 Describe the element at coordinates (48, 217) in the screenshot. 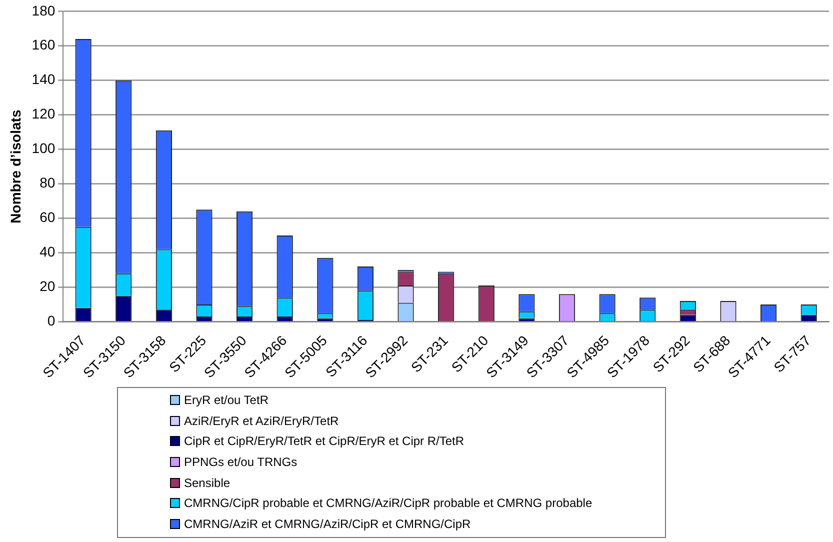

I see `y-tick-label: 60` at that location.